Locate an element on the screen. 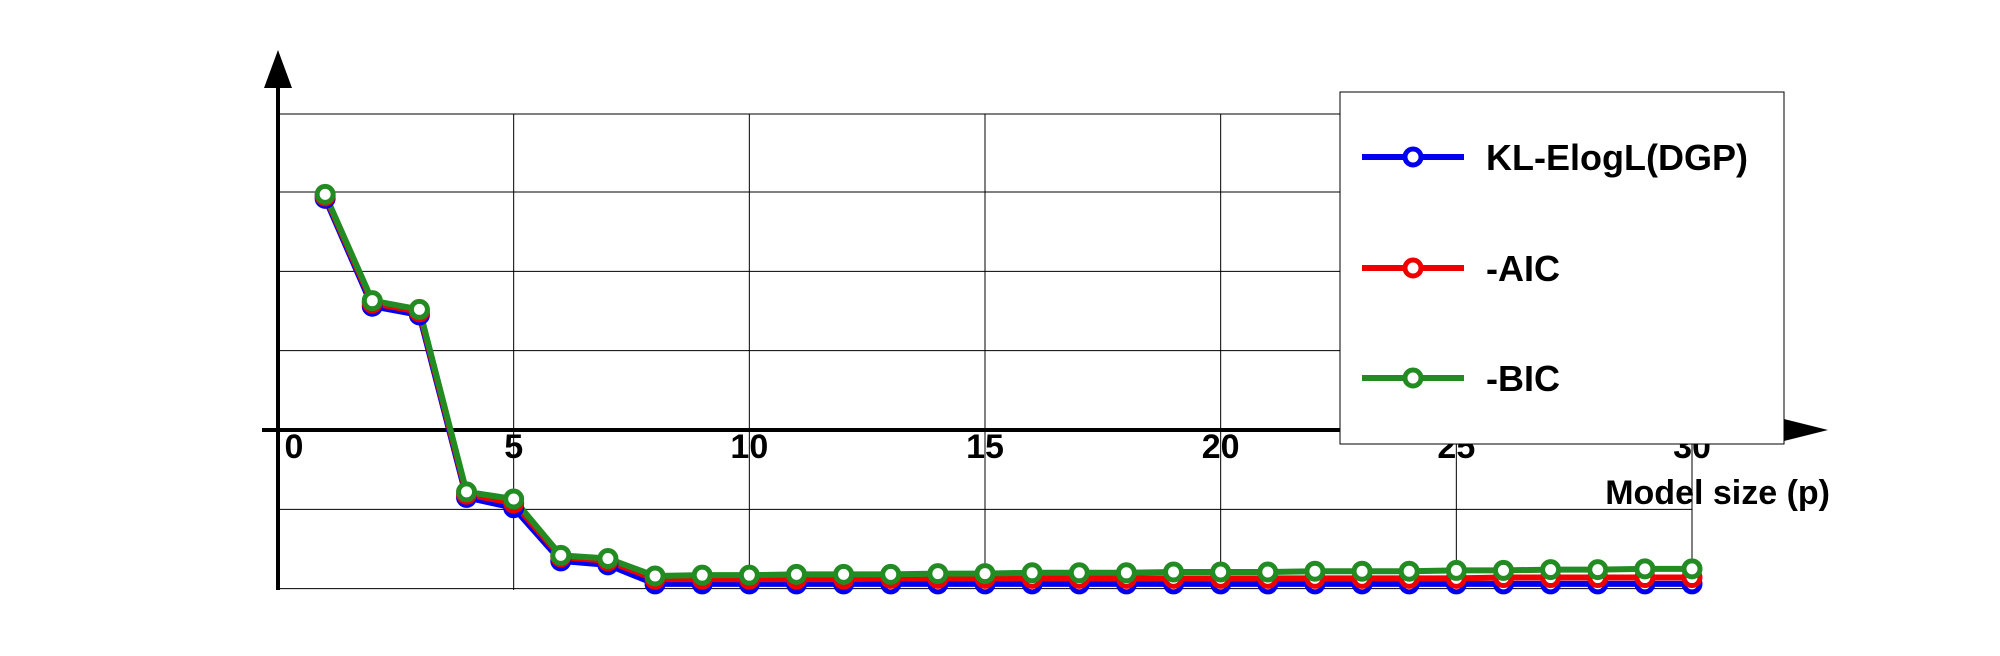 The image size is (2000, 656). x-tick-label: 0 is located at coordinates (294, 447).